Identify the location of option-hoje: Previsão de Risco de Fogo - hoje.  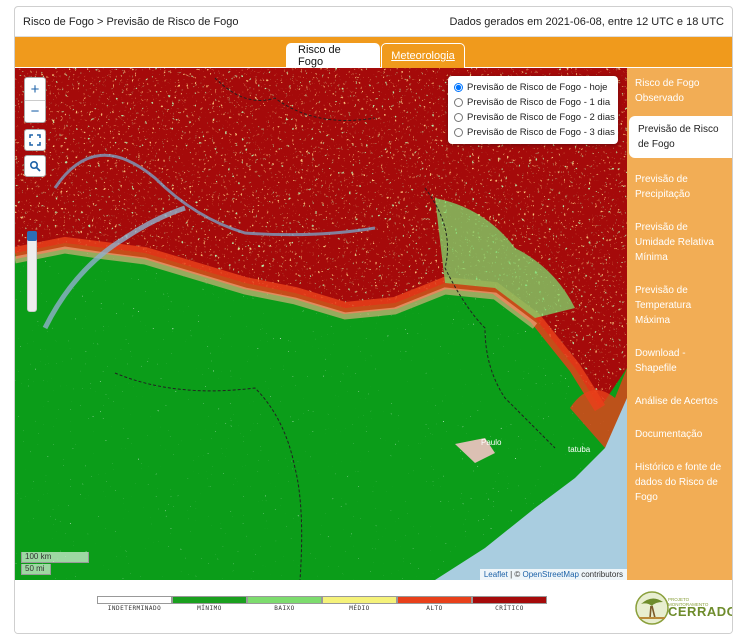
(533, 87).